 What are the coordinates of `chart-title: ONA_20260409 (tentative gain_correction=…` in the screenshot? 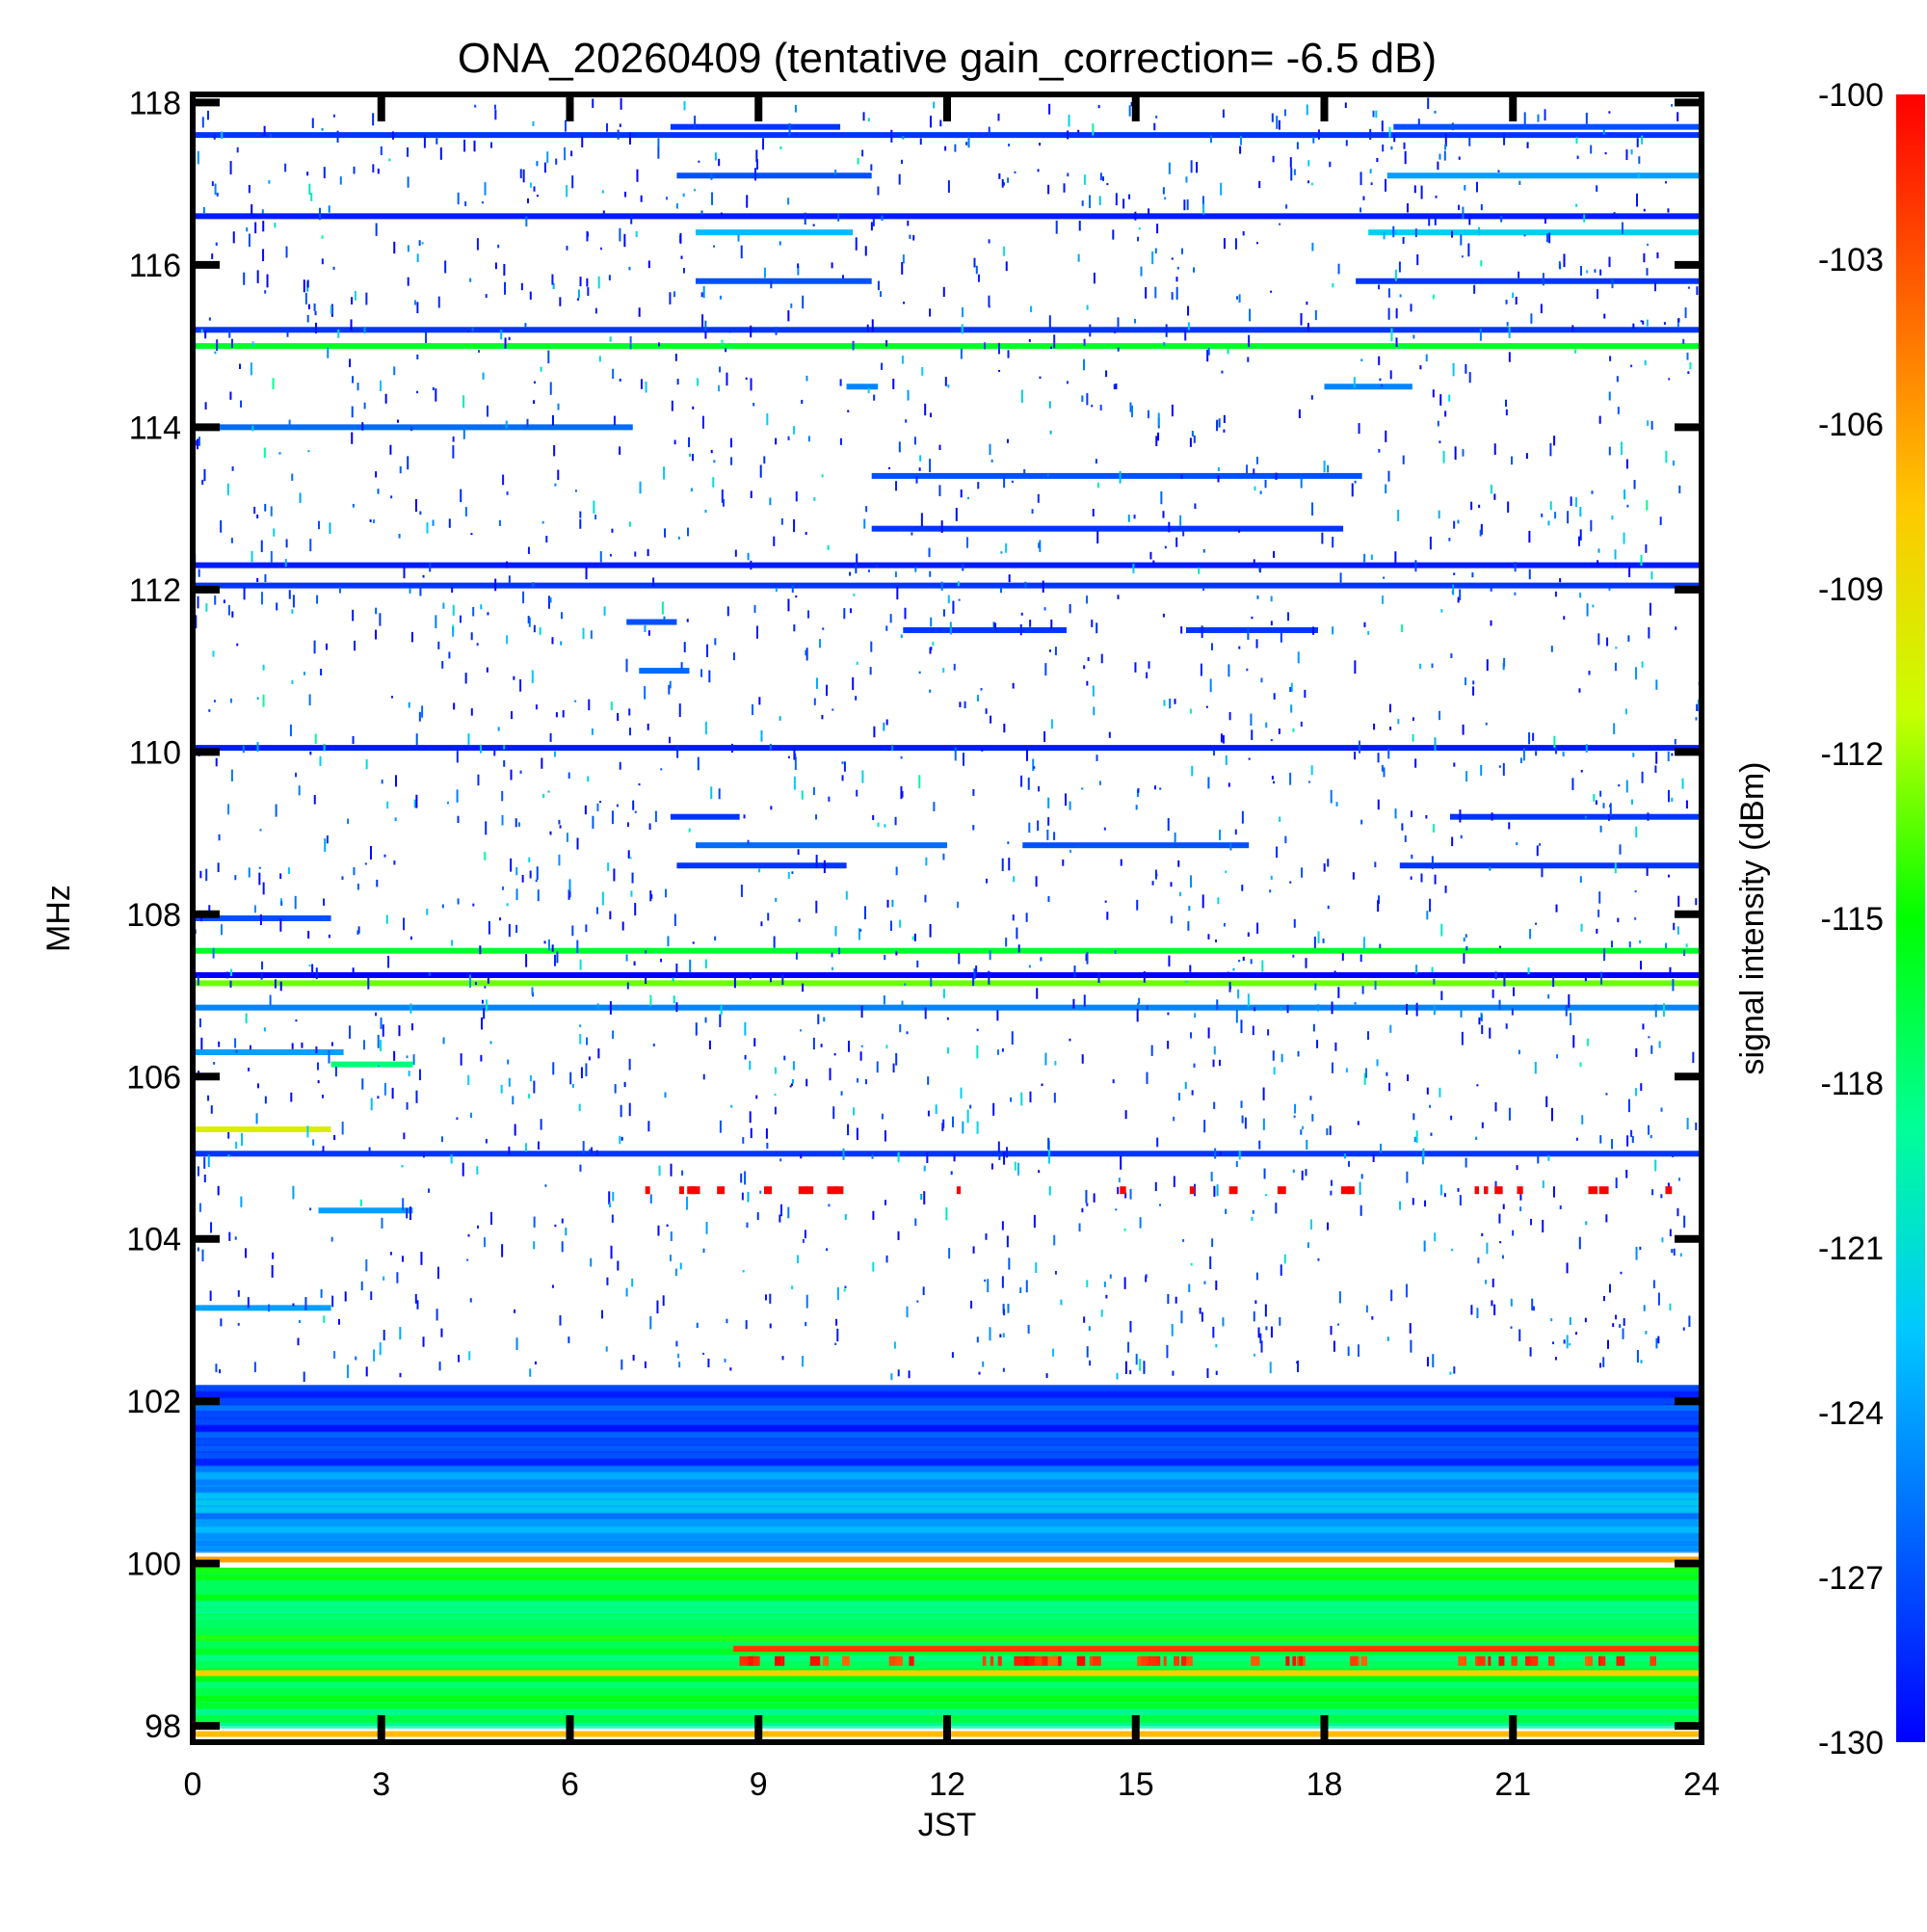 It's located at (948, 58).